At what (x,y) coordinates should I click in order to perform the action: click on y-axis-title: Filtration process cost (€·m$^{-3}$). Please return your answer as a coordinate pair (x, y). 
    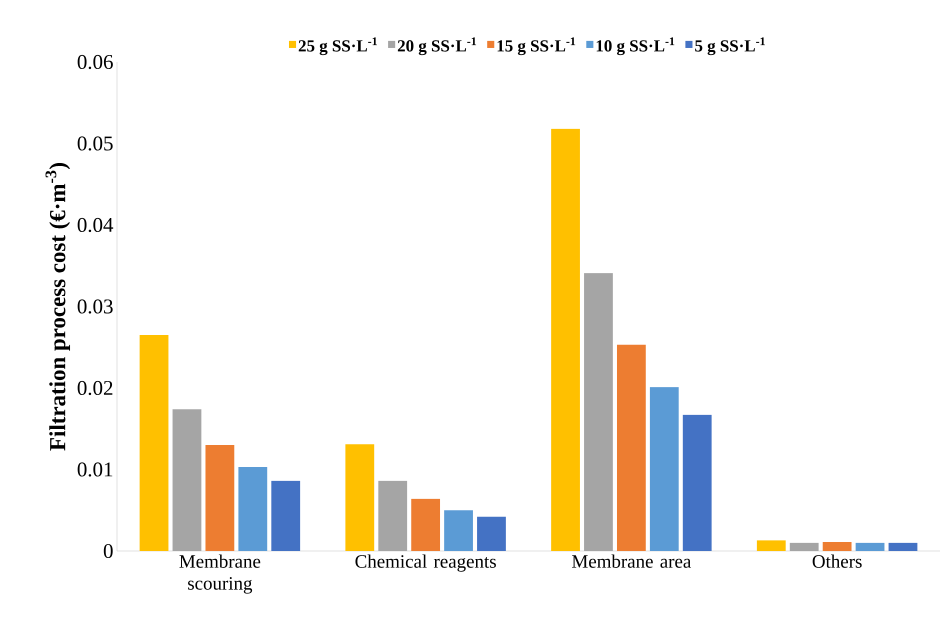
    Looking at the image, I should click on (58, 307).